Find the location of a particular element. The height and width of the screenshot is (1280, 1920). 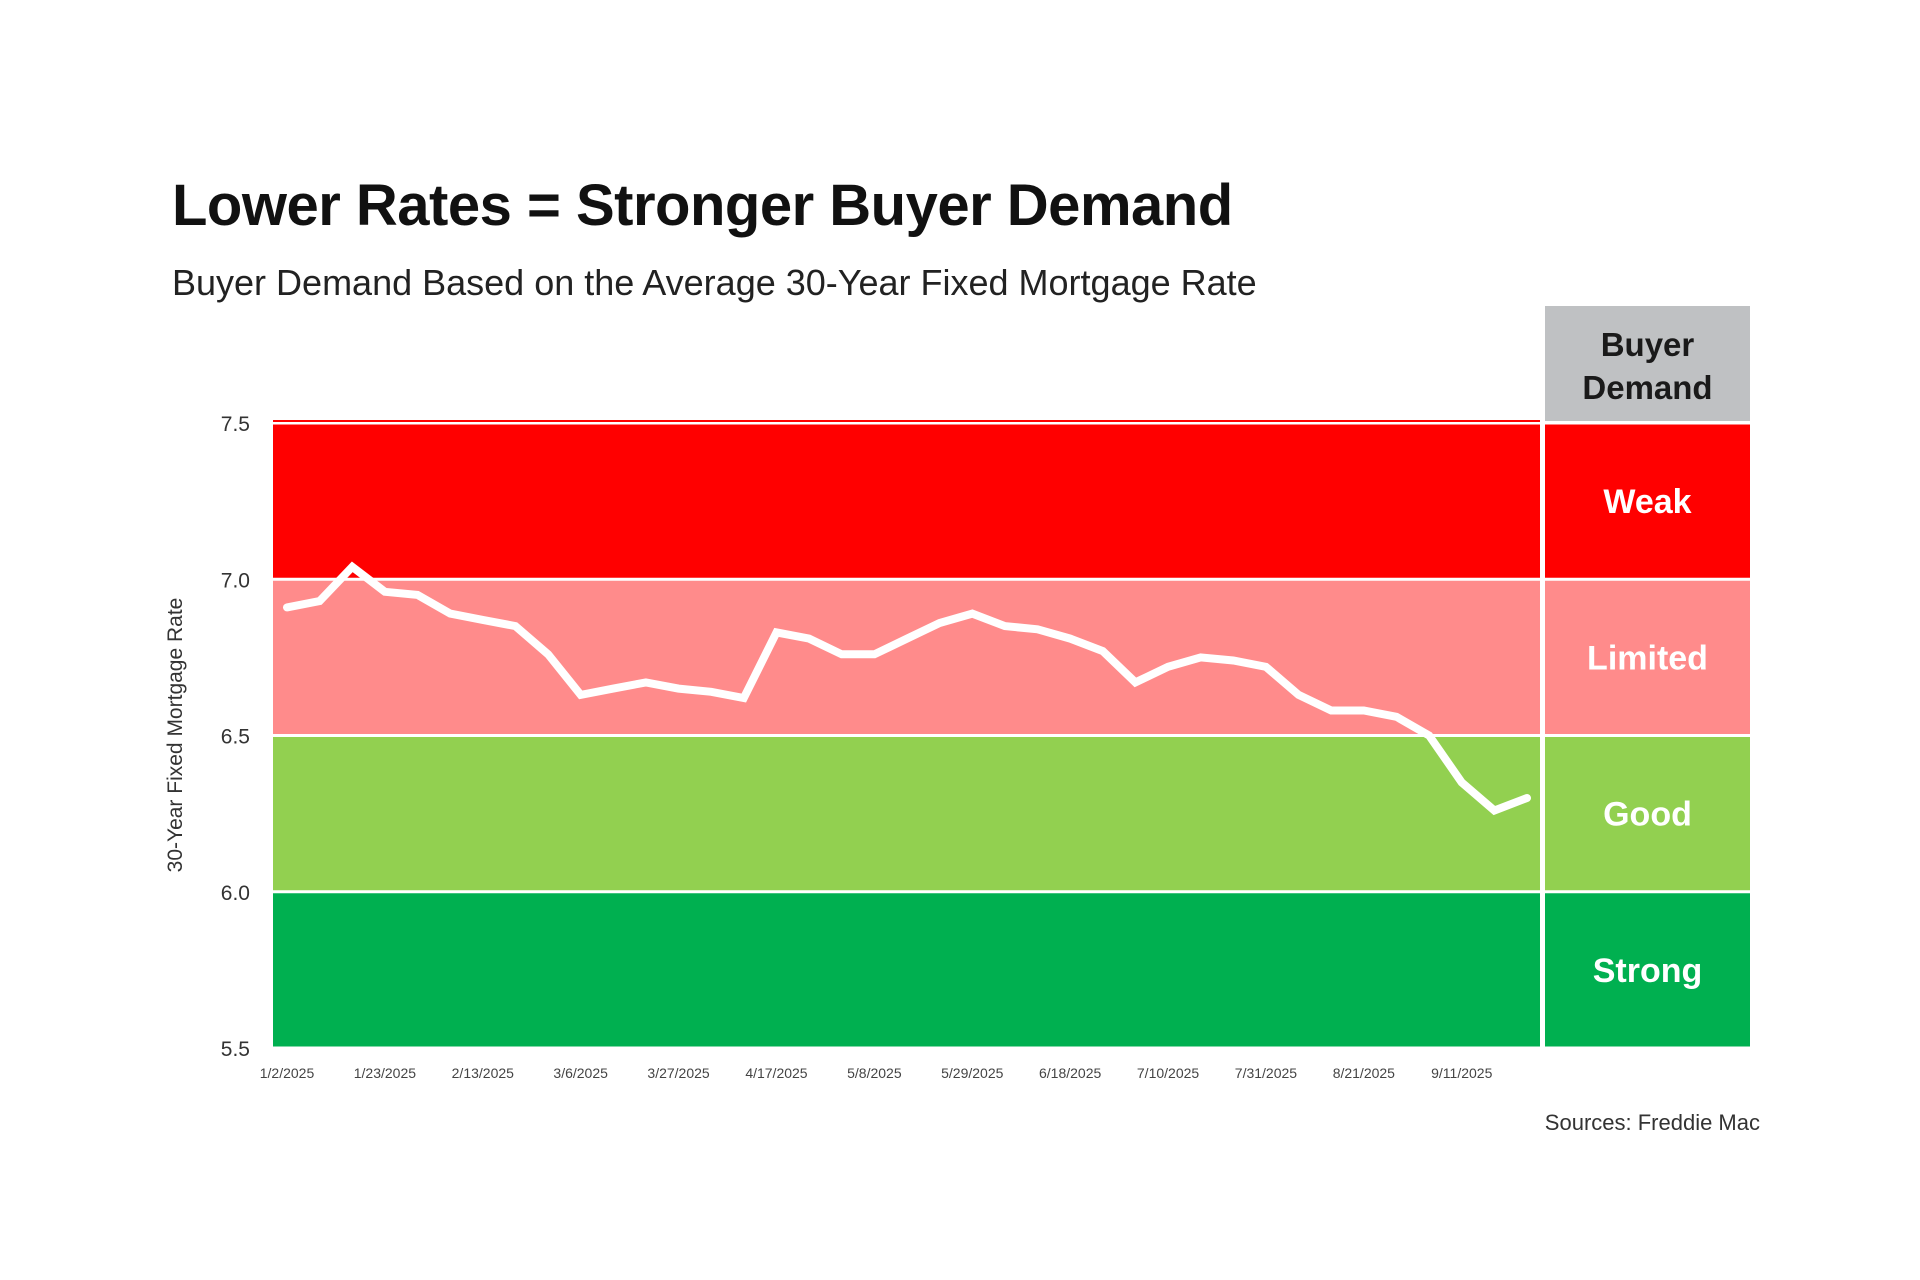

band-good is located at coordinates (906, 814).